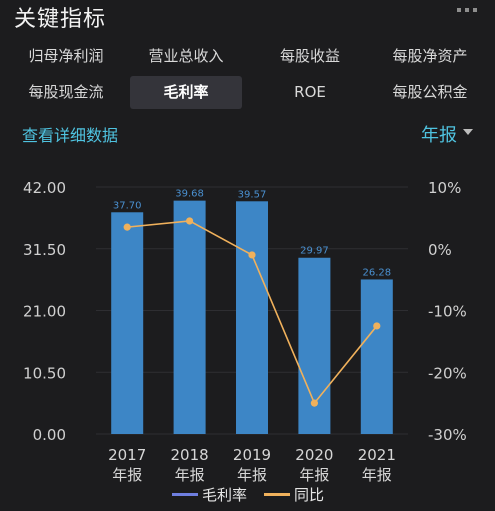 The height and width of the screenshot is (511, 495). What do you see at coordinates (60, 19) in the screenshot?
I see `page-title: 关键指标` at bounding box center [60, 19].